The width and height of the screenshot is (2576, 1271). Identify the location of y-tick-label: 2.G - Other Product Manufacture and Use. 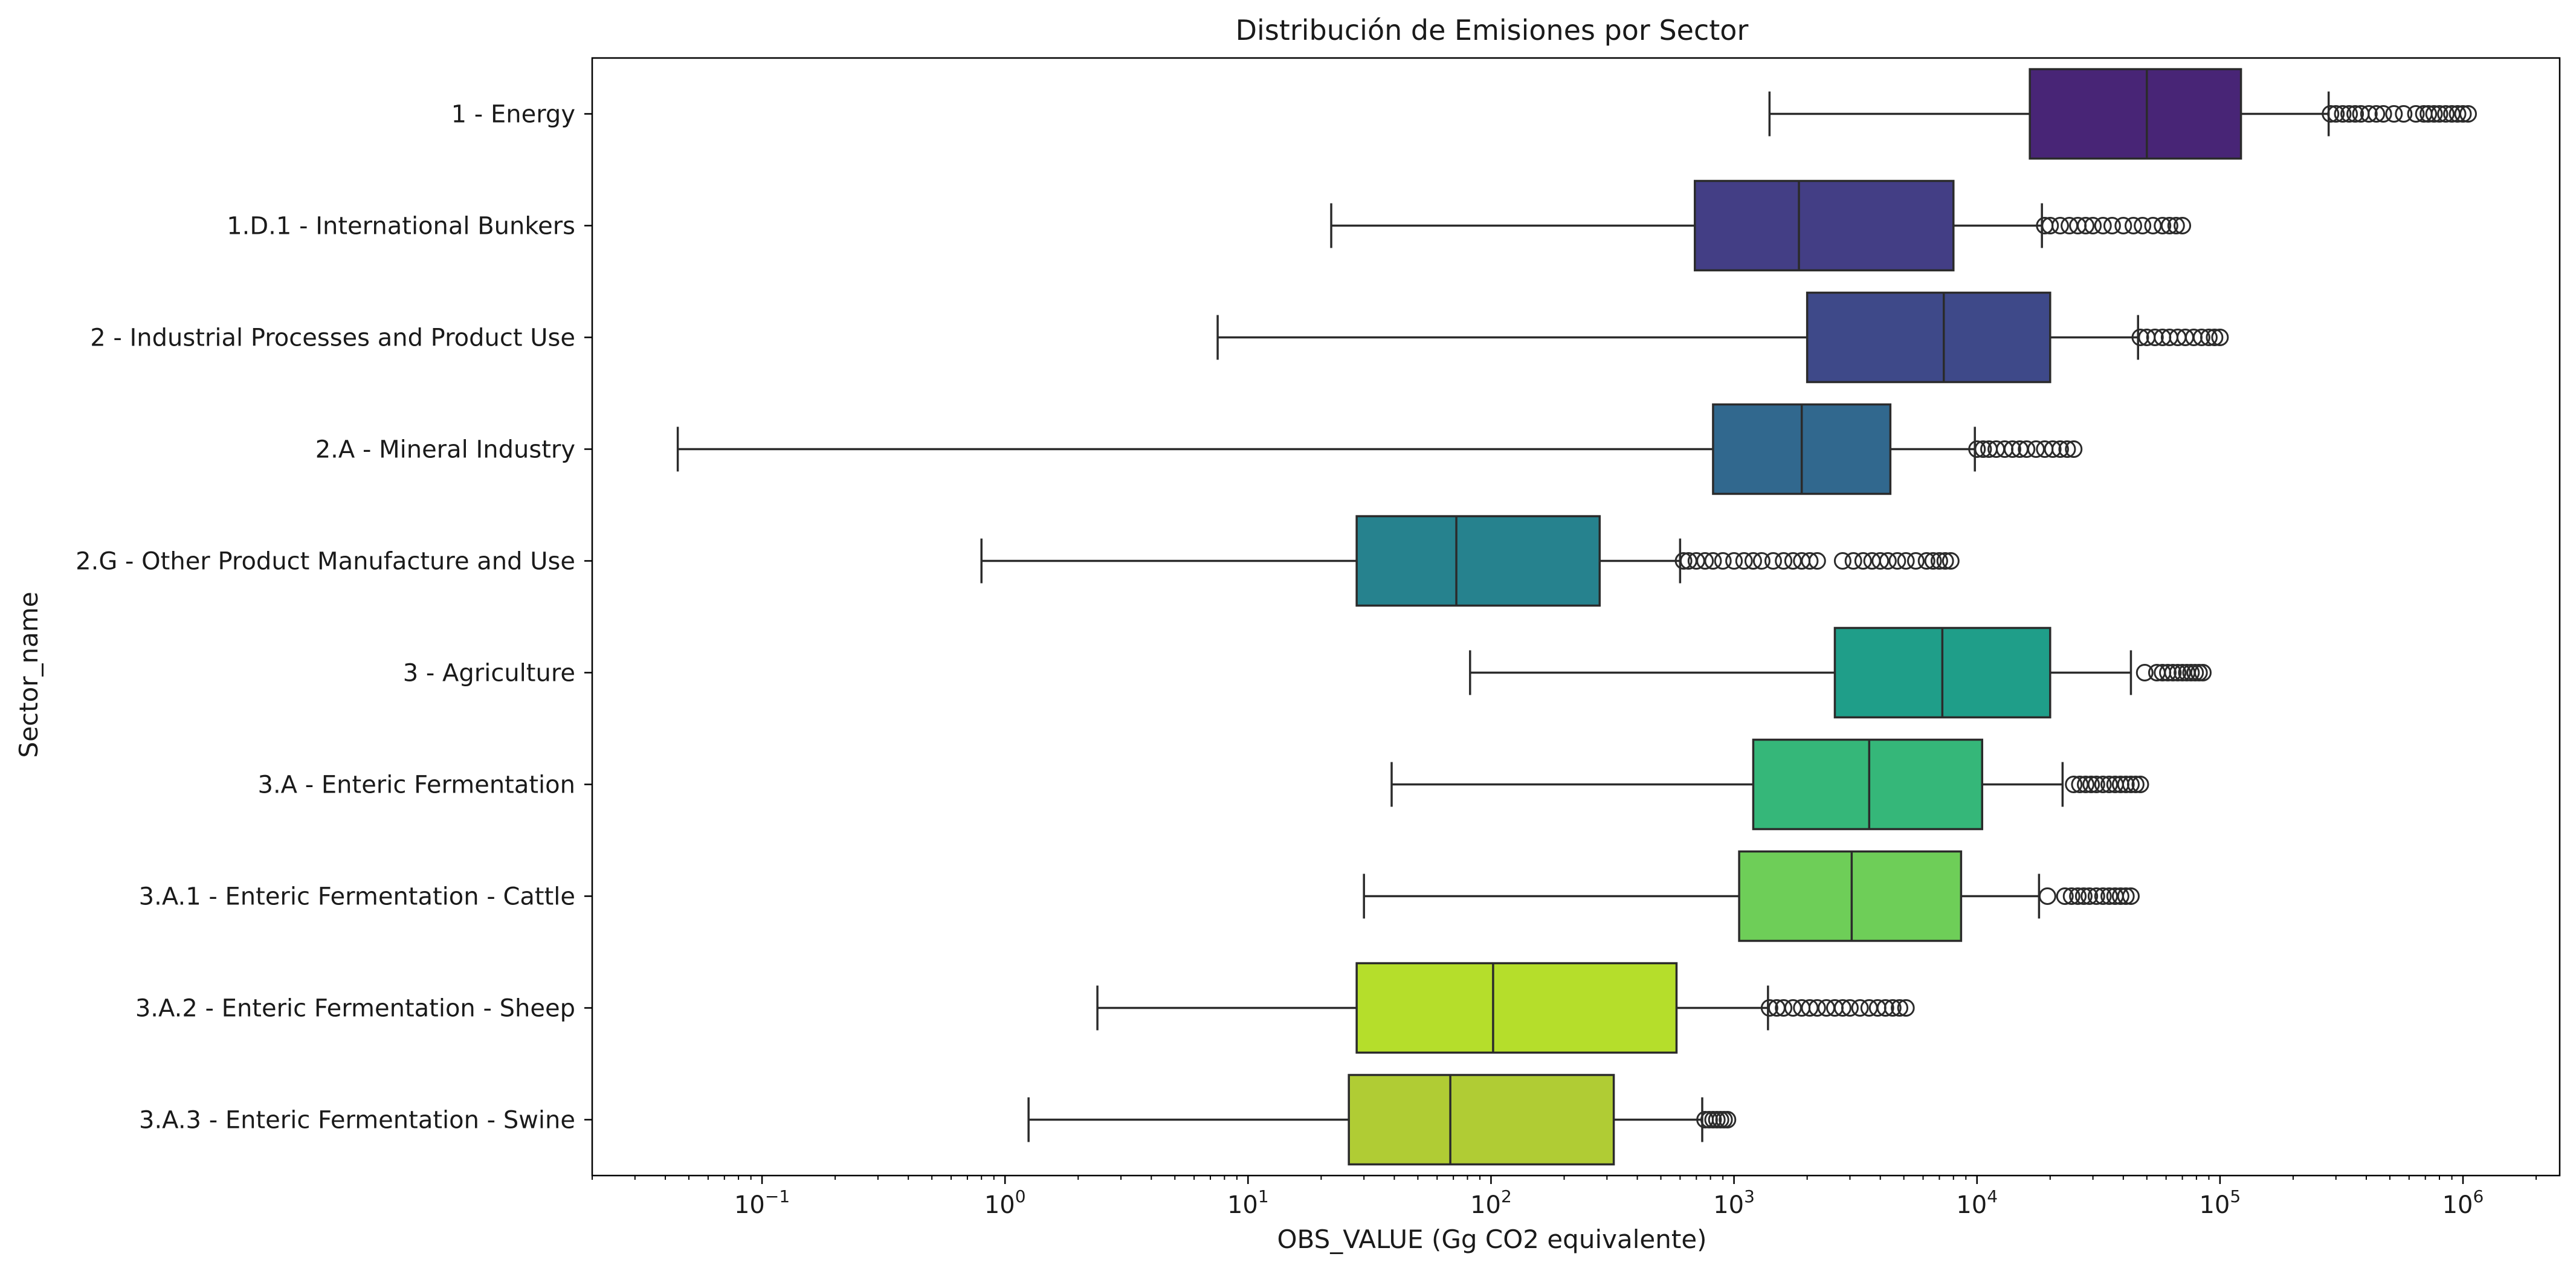
(325, 562).